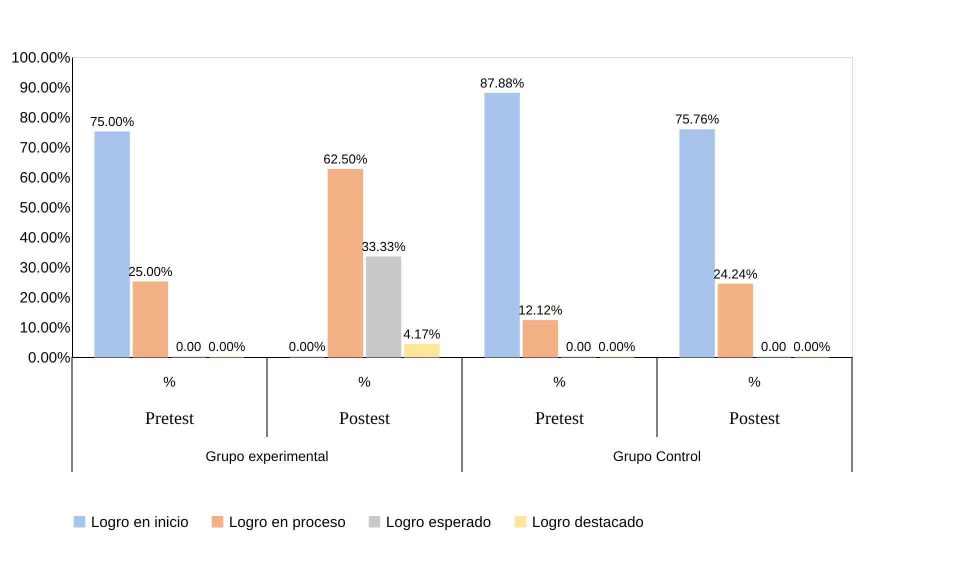 The image size is (967, 571). What do you see at coordinates (45, 178) in the screenshot?
I see `y-tick-label: 60.00%` at bounding box center [45, 178].